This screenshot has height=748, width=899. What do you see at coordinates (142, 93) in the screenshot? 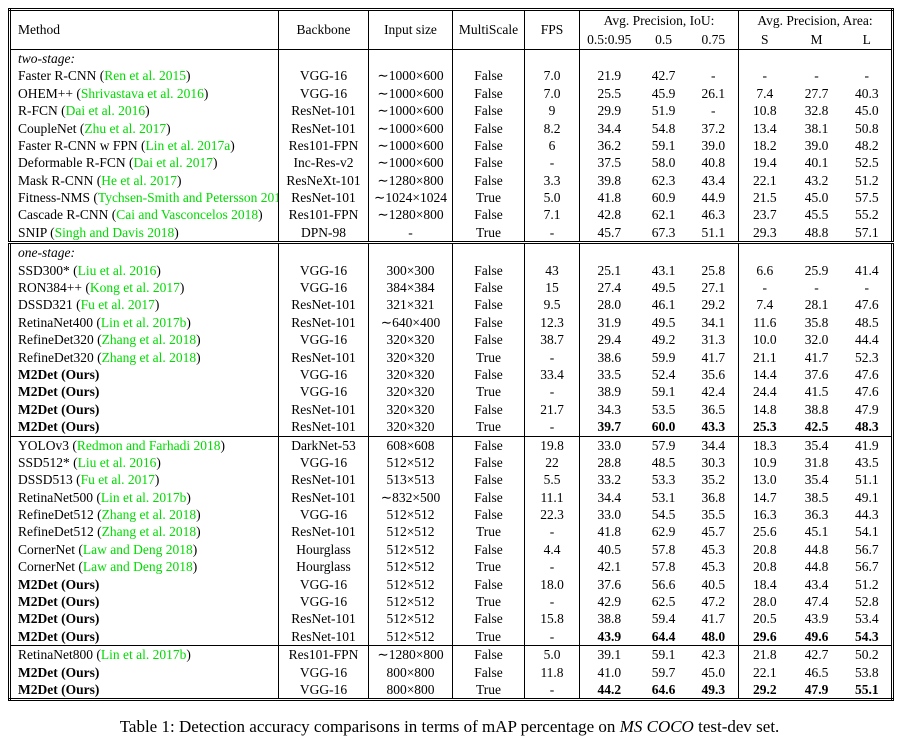
I see `citation-link: Shrivastava et al. 2016` at bounding box center [142, 93].